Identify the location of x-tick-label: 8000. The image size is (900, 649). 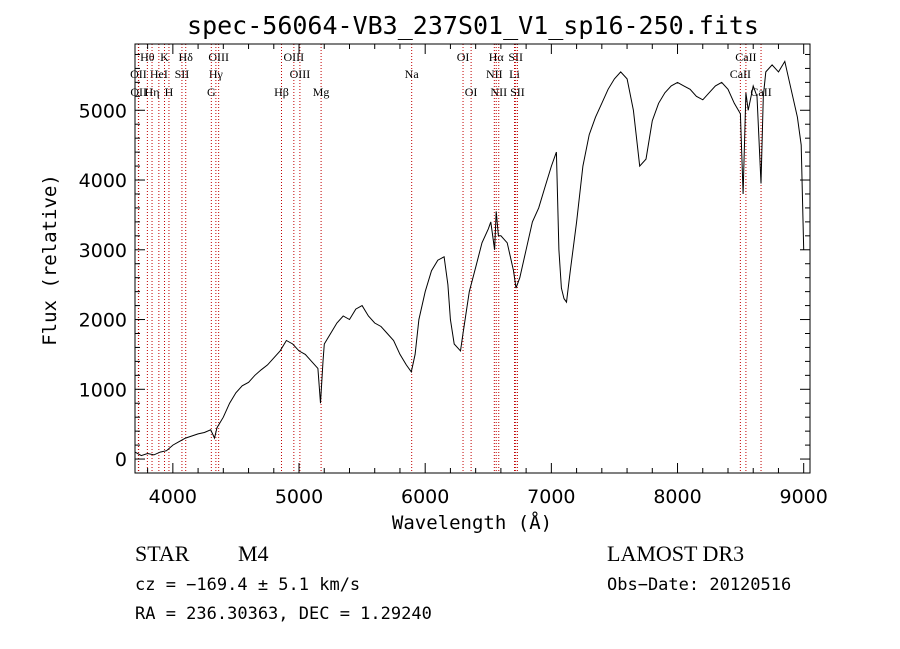
(677, 497).